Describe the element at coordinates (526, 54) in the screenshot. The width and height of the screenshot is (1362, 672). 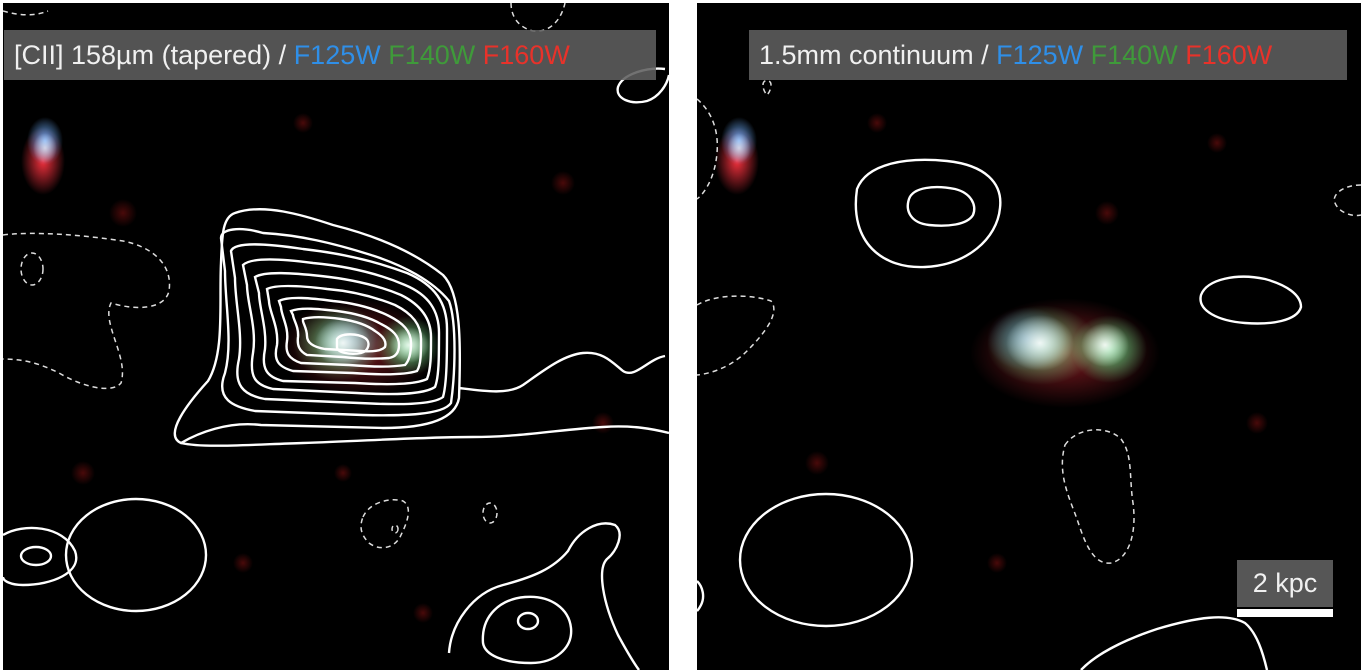
I see `cii-filter-f160w: F160W` at that location.